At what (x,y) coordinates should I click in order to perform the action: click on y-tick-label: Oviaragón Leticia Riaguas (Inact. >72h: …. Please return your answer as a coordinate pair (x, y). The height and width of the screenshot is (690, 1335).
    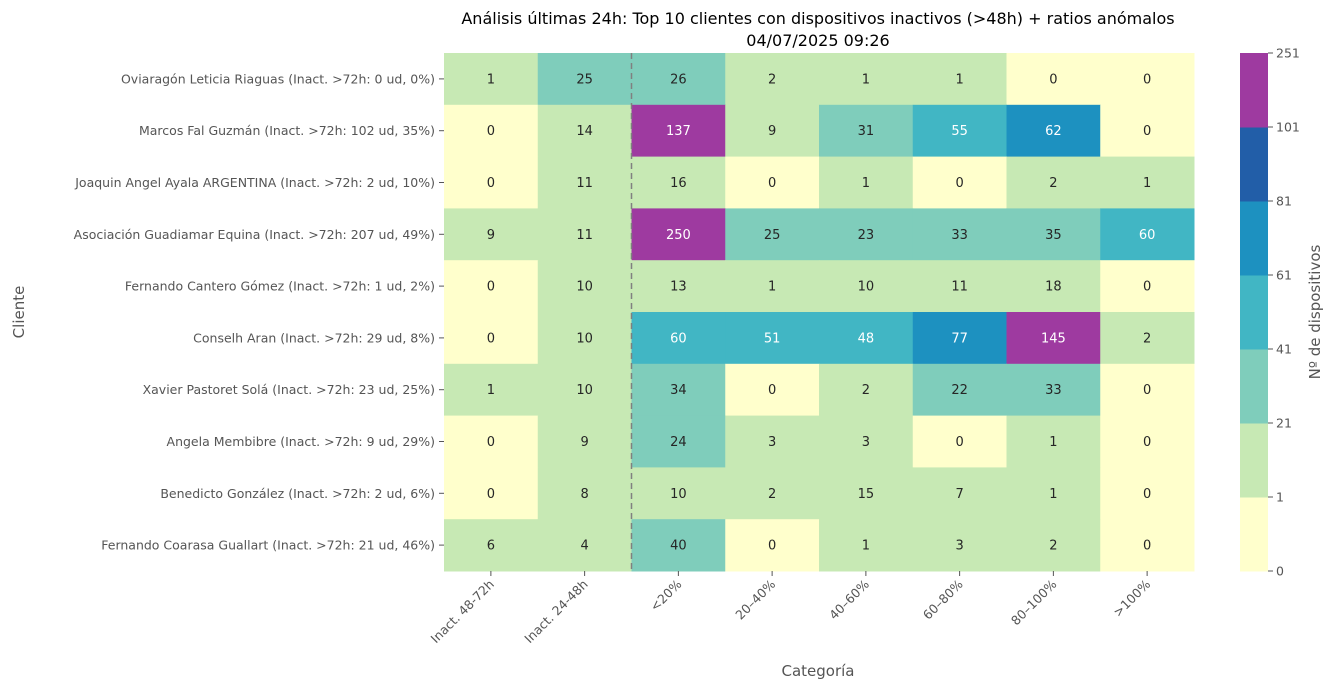
    Looking at the image, I should click on (278, 78).